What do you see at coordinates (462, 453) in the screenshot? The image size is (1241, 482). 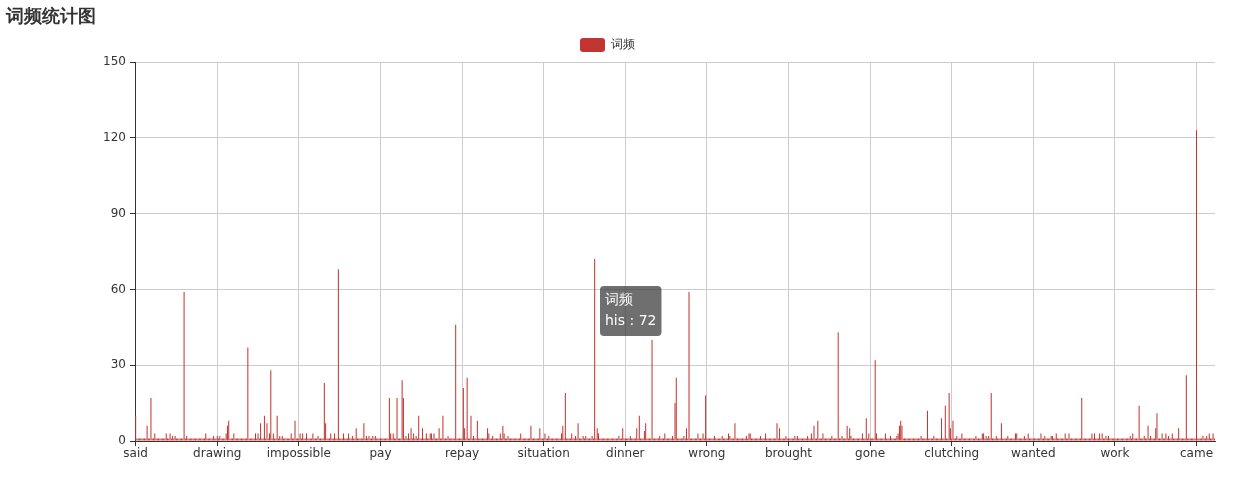 I see `x-tick-label: repay` at bounding box center [462, 453].